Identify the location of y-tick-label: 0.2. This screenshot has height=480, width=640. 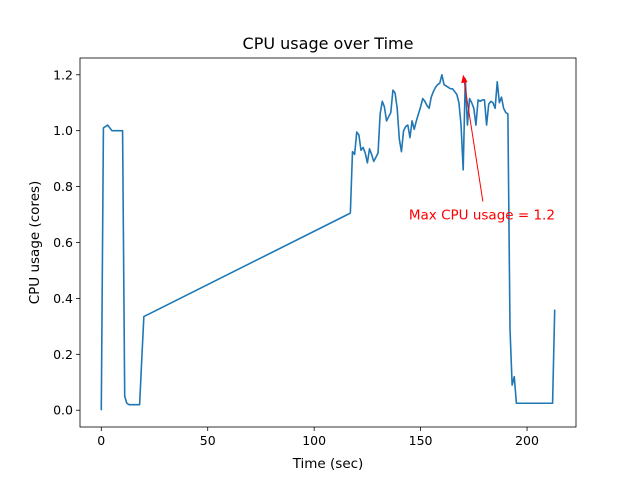
(63, 354).